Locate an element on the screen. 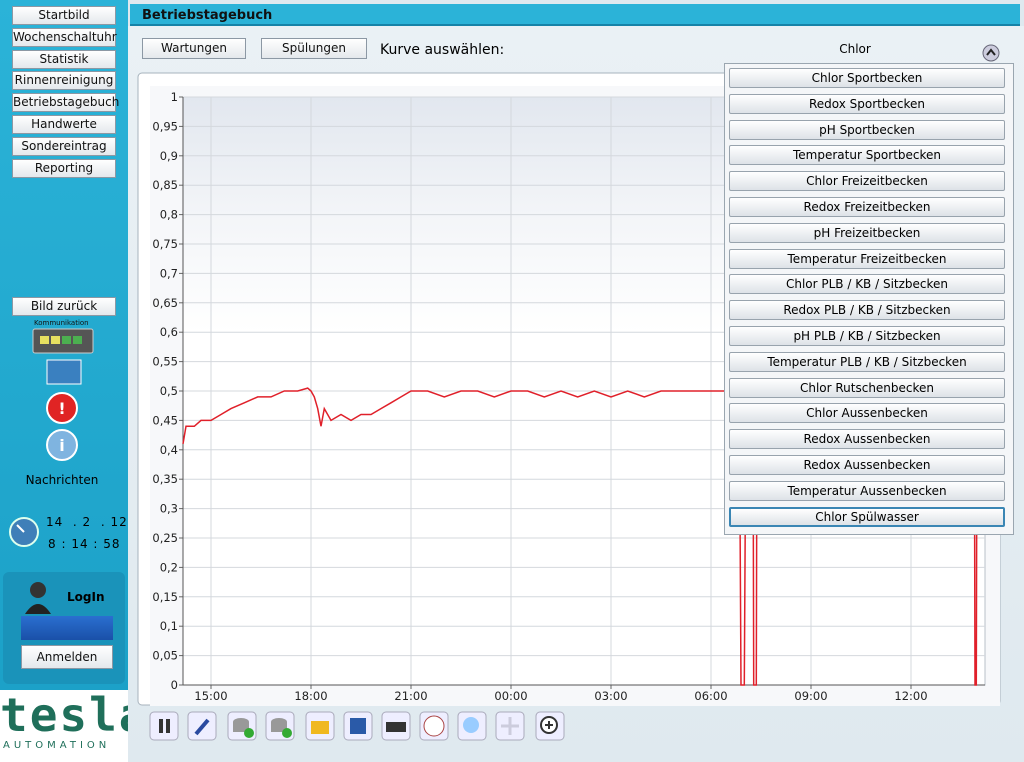  minute: 14 is located at coordinates (80, 544).